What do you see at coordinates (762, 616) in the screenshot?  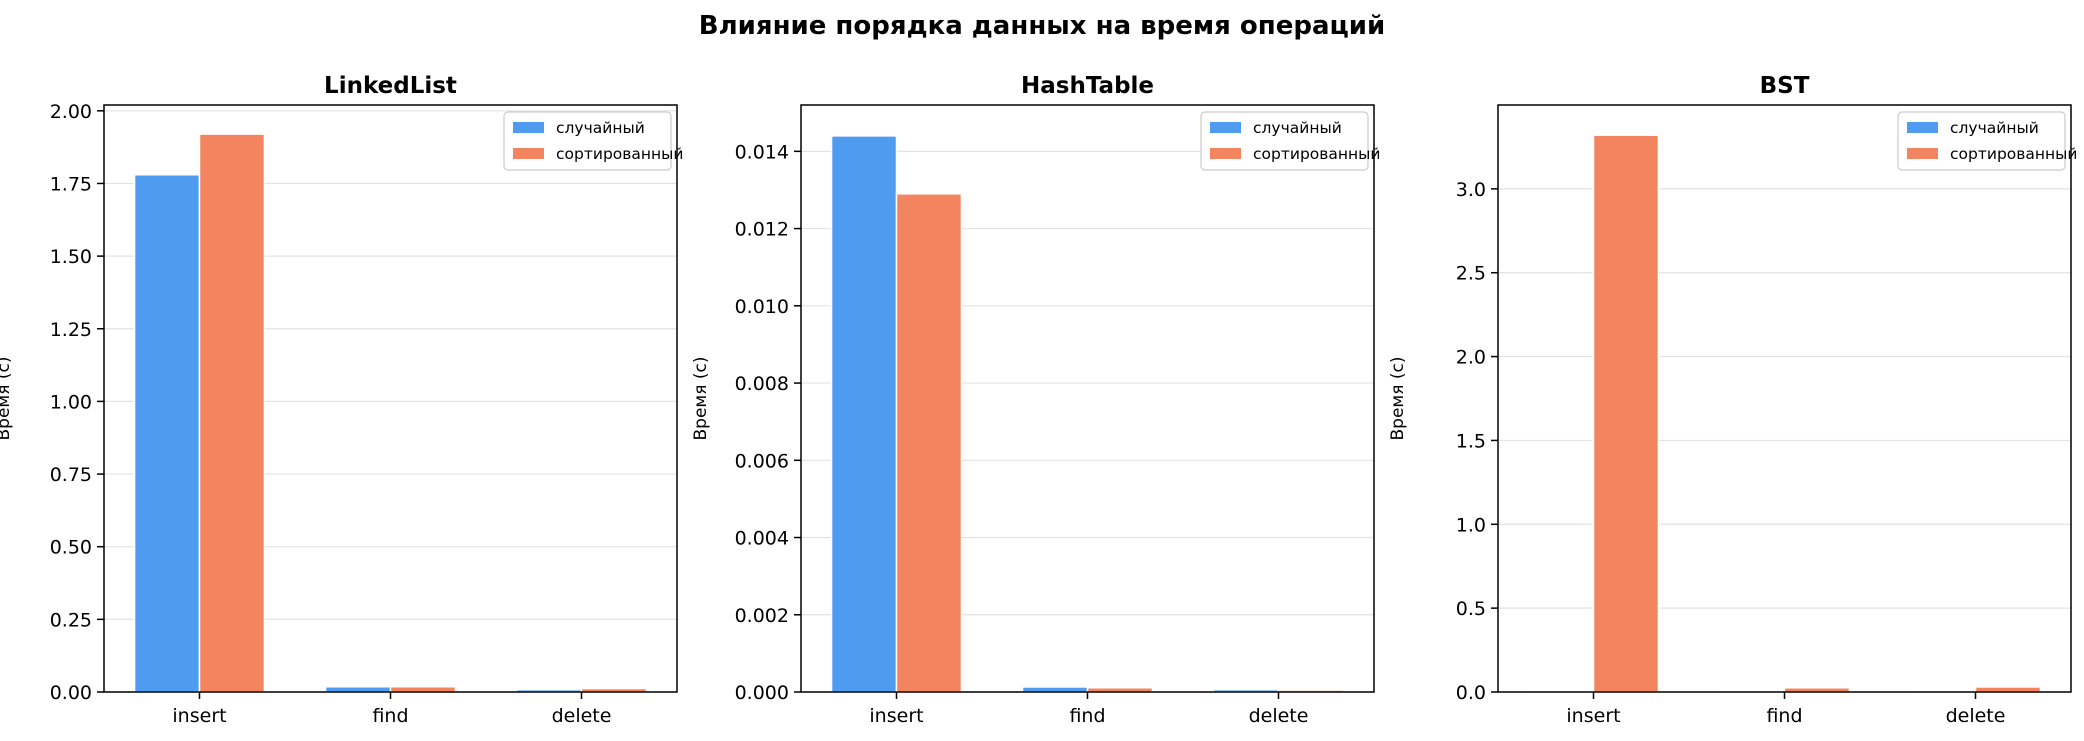 I see `y-tick-label: 0.002` at bounding box center [762, 616].